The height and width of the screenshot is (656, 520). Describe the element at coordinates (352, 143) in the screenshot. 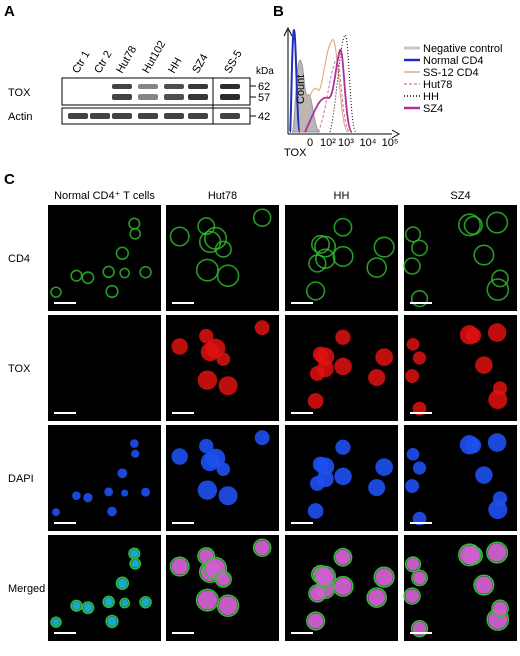

I see `x-ticks: 0 10² 10³ 10⁴ 10⁵` at that location.